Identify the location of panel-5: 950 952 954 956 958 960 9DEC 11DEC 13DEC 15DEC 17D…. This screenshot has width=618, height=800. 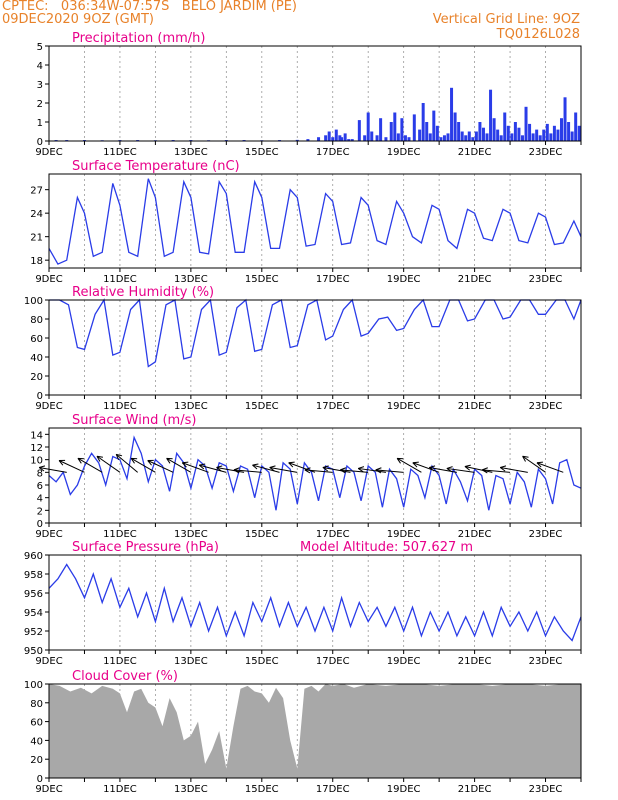
(303, 603).